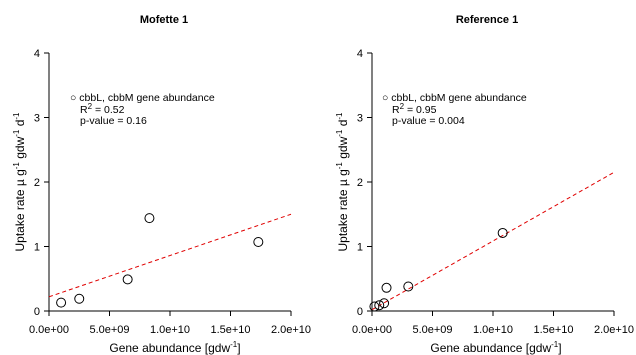 The width and height of the screenshot is (636, 355). I want to click on regression-line, so click(170, 255).